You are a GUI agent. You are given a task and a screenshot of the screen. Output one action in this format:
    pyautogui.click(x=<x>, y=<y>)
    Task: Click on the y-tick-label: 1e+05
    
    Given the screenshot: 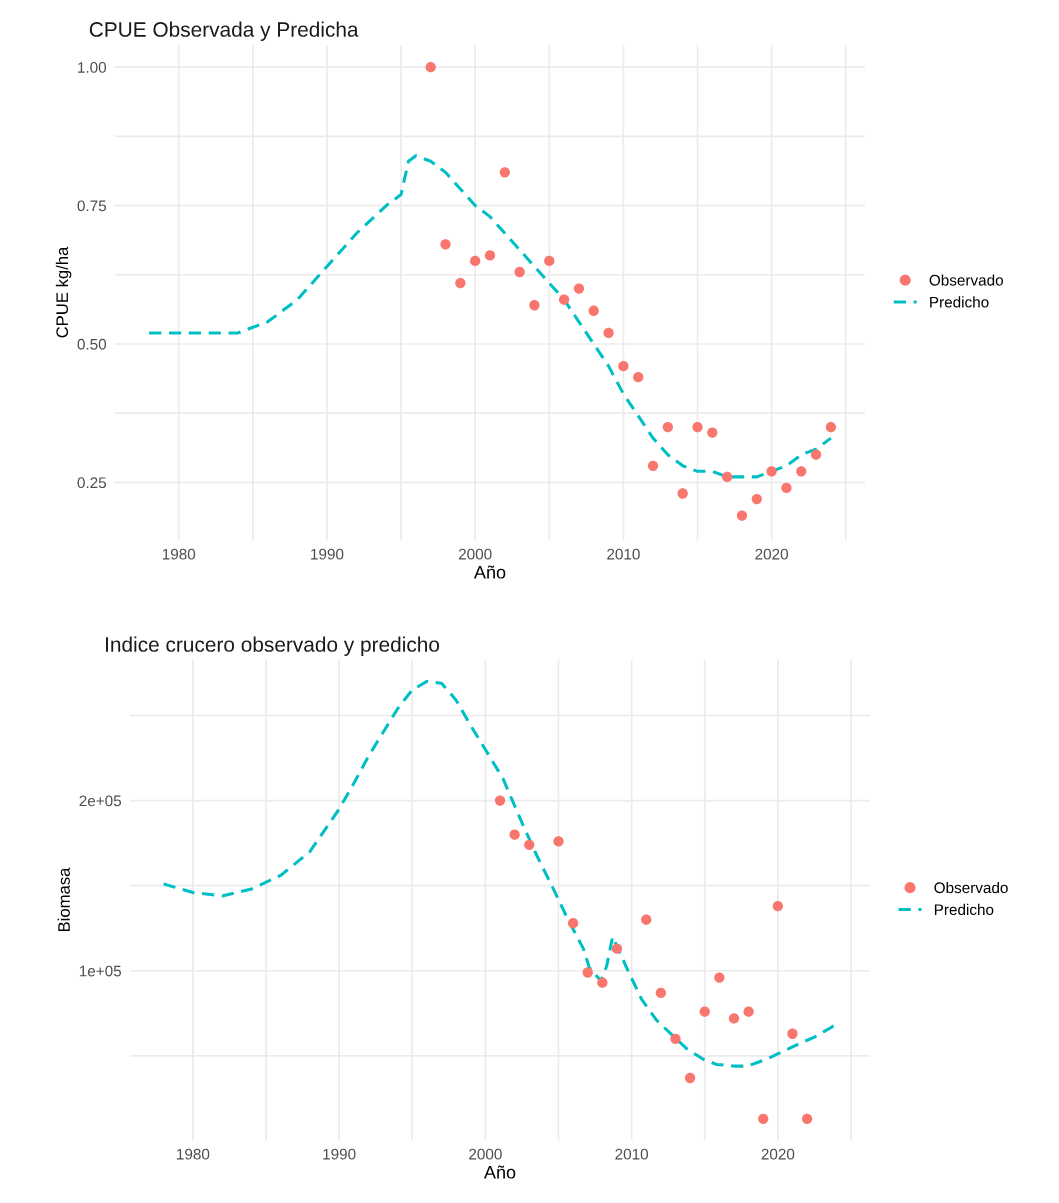 What is the action you would take?
    pyautogui.click(x=100, y=971)
    